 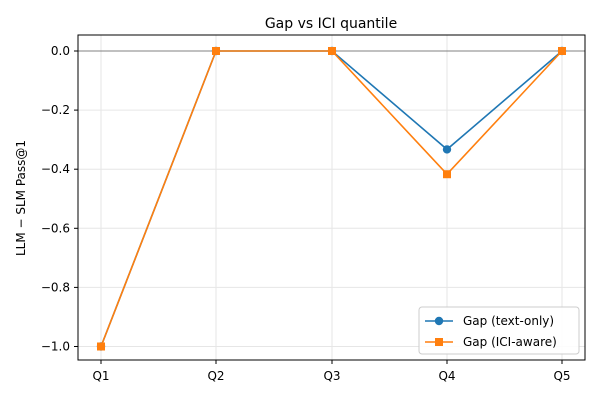 I want to click on y-tick-label: −0.6, so click(x=55, y=228).